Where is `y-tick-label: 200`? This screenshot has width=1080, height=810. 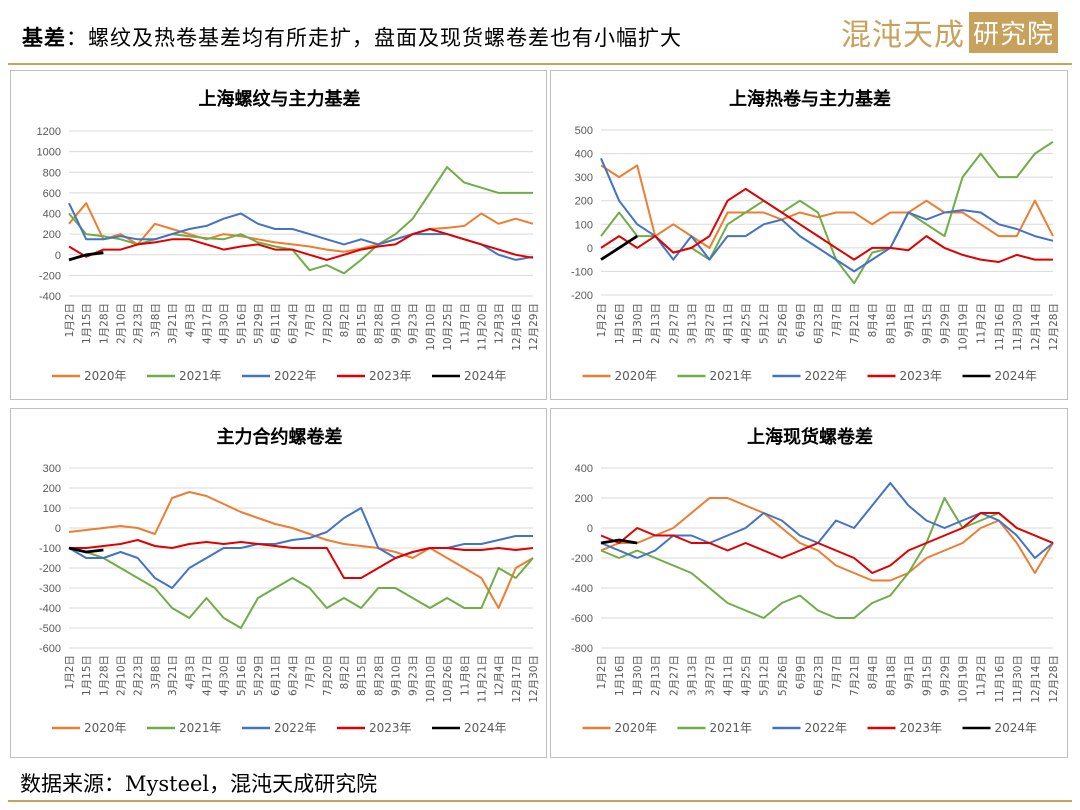 y-tick-label: 200 is located at coordinates (584, 499).